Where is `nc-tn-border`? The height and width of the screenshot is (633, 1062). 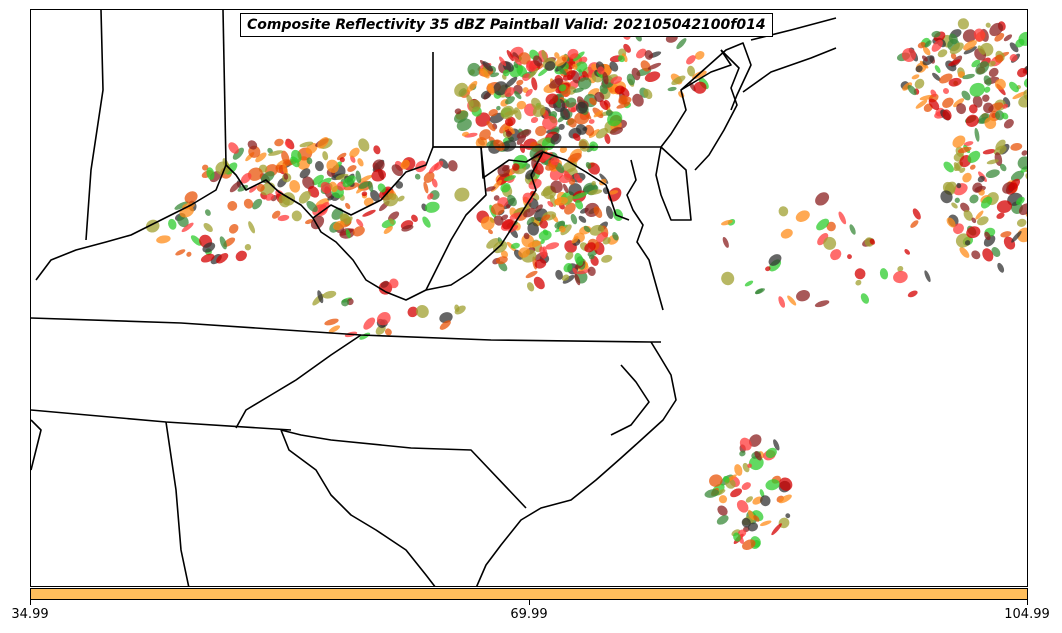 nc-tn-border is located at coordinates (298, 381).